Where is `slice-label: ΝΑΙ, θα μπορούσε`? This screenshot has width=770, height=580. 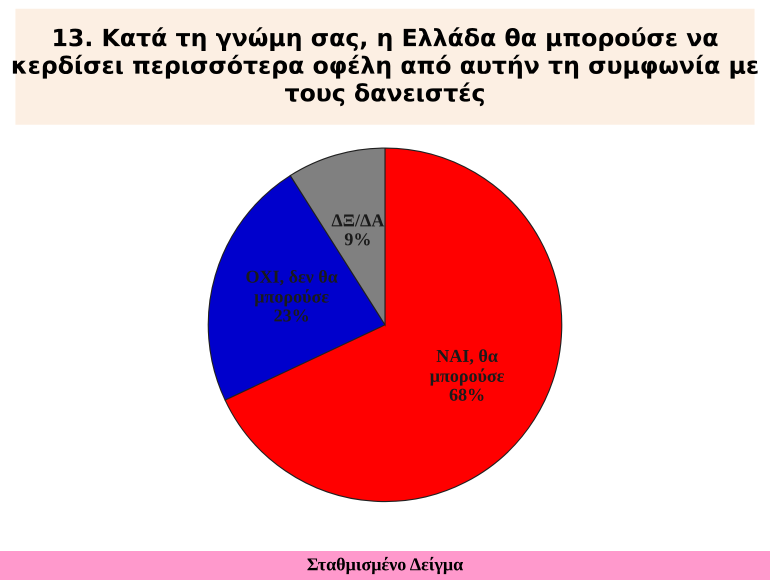 slice-label: ΝΑΙ, θα μπορούσε is located at coordinates (467, 367).